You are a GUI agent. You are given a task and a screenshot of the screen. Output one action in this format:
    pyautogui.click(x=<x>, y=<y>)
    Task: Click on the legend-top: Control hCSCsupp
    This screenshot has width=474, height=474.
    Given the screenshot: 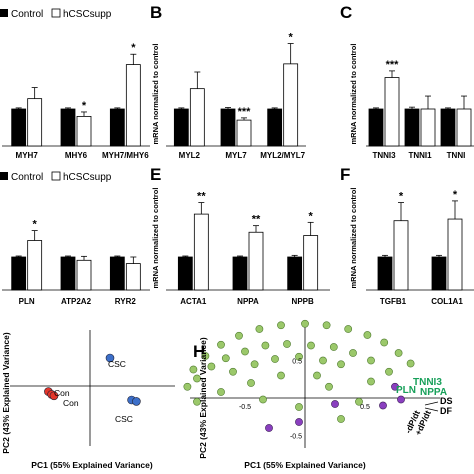 What is the action you would take?
    pyautogui.click(x=56, y=14)
    